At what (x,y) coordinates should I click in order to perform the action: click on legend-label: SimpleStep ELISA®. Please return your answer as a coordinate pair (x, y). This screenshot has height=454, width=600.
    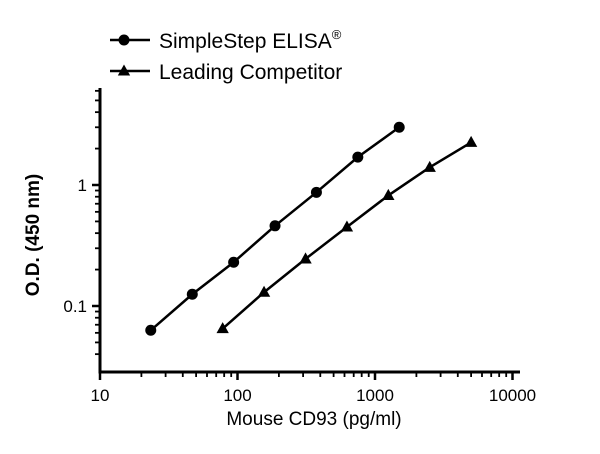
    Looking at the image, I should click on (250, 40).